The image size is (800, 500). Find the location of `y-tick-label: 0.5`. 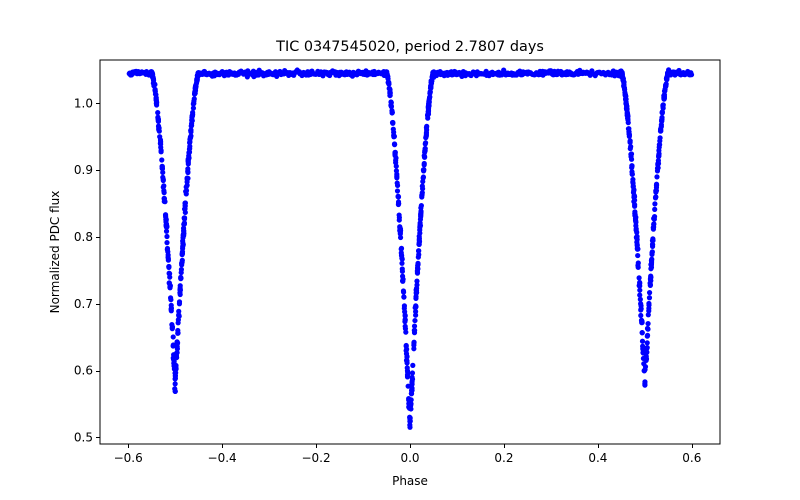

y-tick-label: 0.5 is located at coordinates (83, 437).